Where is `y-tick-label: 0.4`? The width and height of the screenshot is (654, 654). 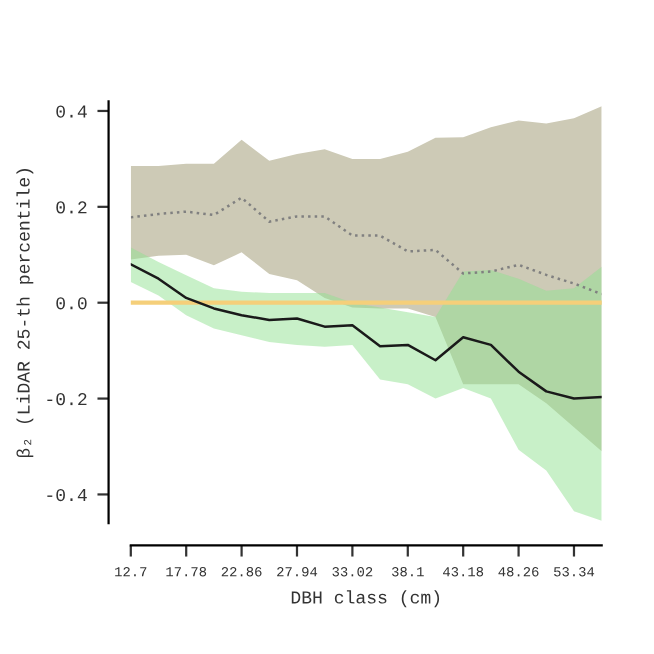
y-tick-label: 0.4 is located at coordinates (71, 111).